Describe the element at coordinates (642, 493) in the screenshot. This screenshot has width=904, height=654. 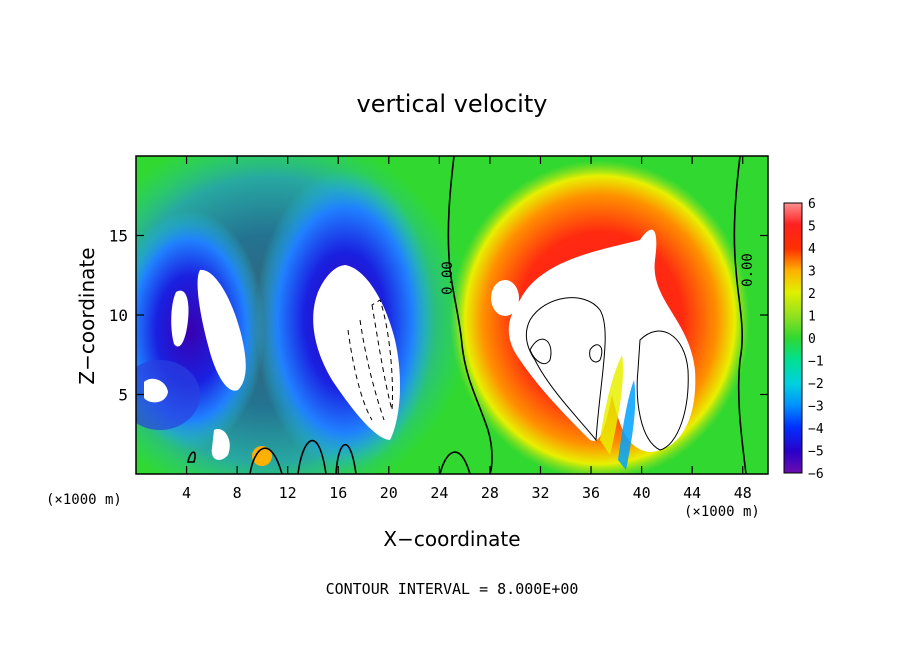
I see `x-tick-label: 40` at that location.